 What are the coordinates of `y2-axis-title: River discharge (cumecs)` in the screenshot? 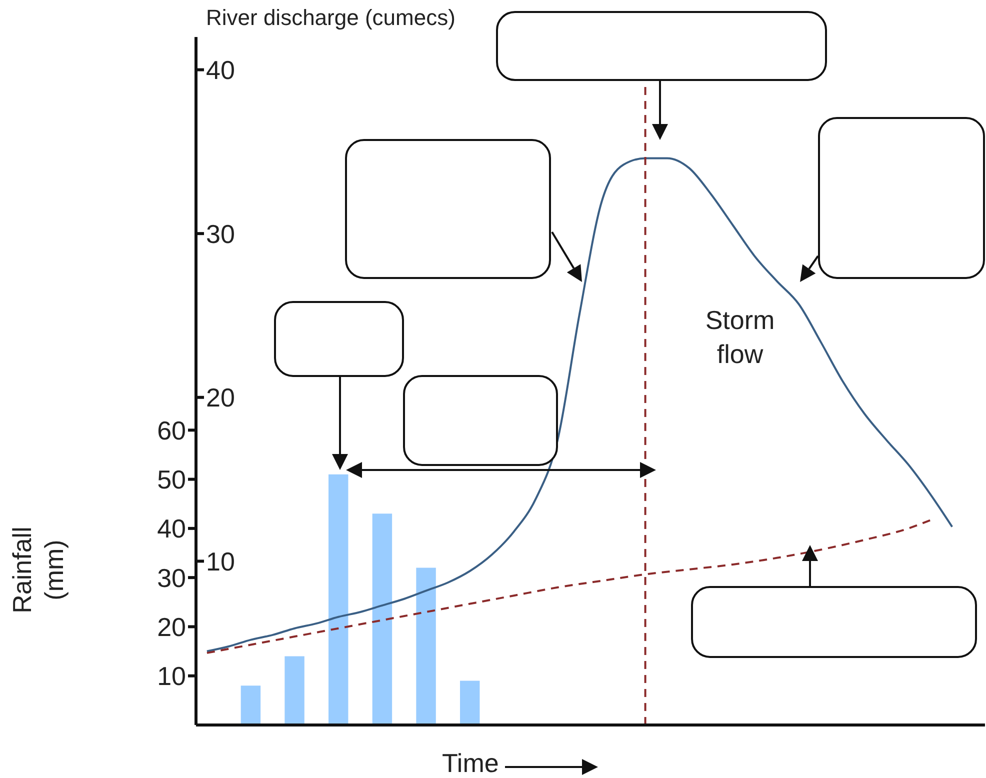 It's located at (331, 18).